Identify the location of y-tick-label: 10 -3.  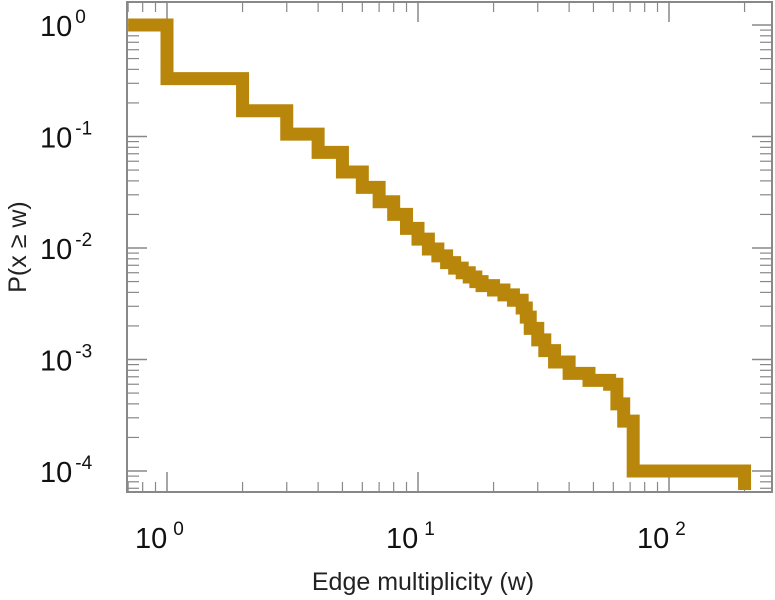
(66, 360).